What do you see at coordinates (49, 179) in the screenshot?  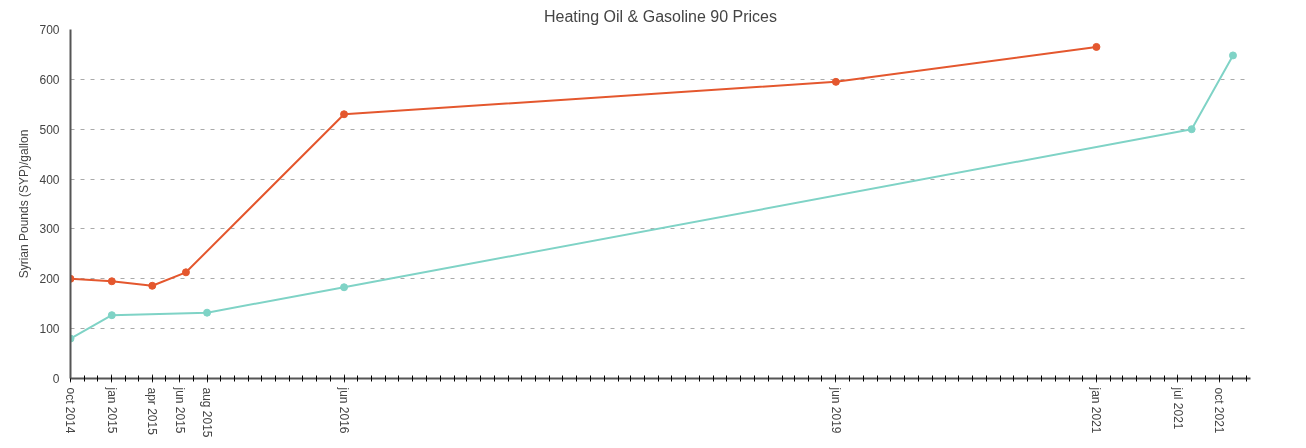 I see `y-tick-label: 400` at bounding box center [49, 179].